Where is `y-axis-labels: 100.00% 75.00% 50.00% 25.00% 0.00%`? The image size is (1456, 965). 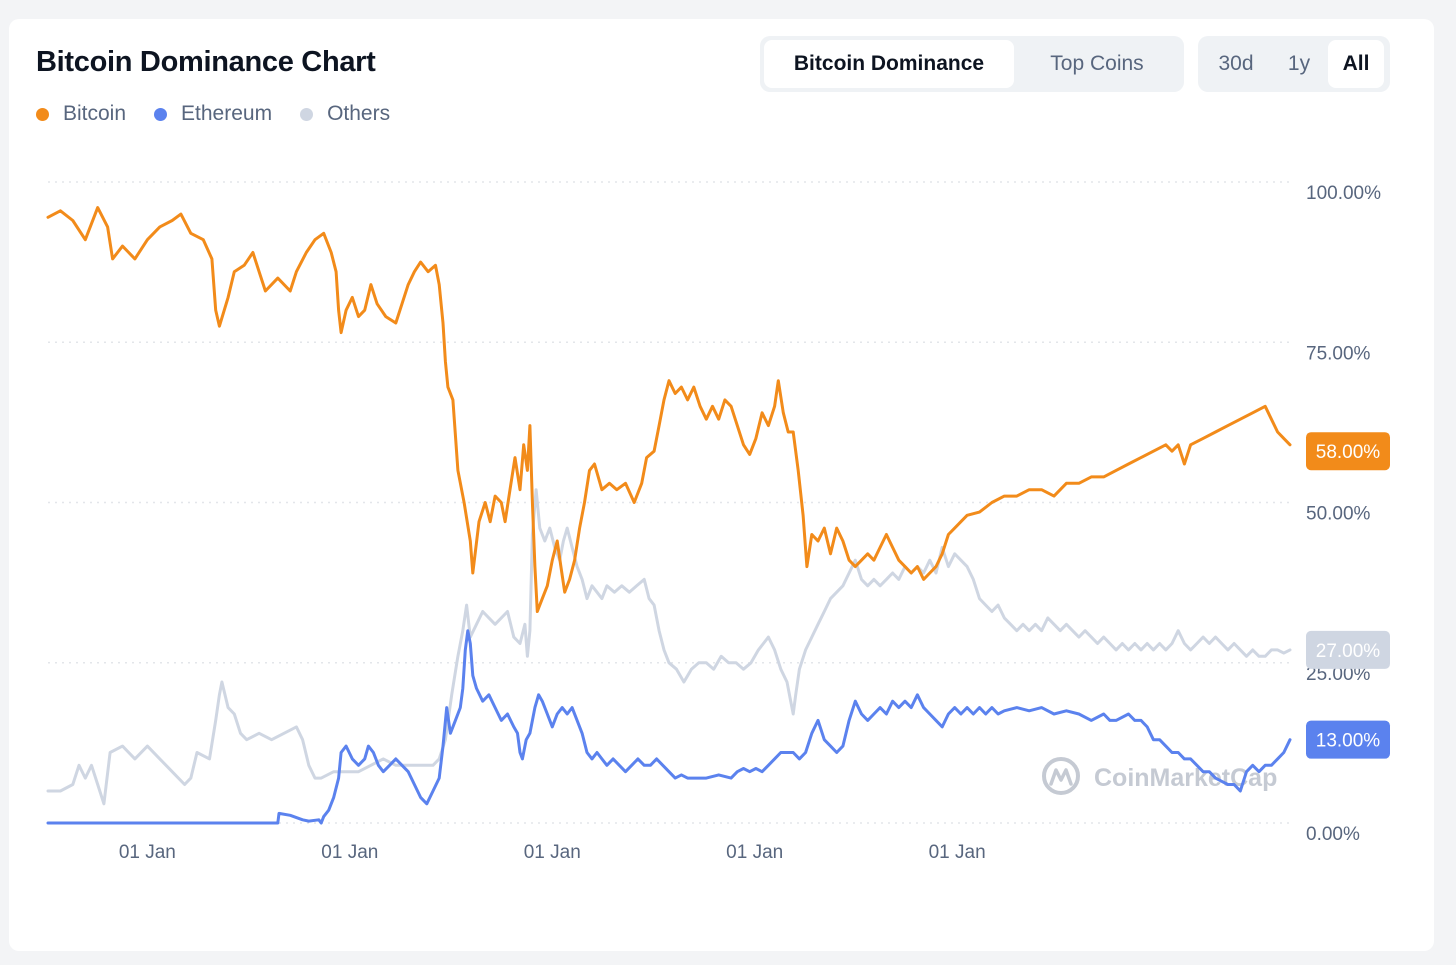 y-axis-labels: 100.00% 75.00% 50.00% 25.00% 0.00% is located at coordinates (1343, 514).